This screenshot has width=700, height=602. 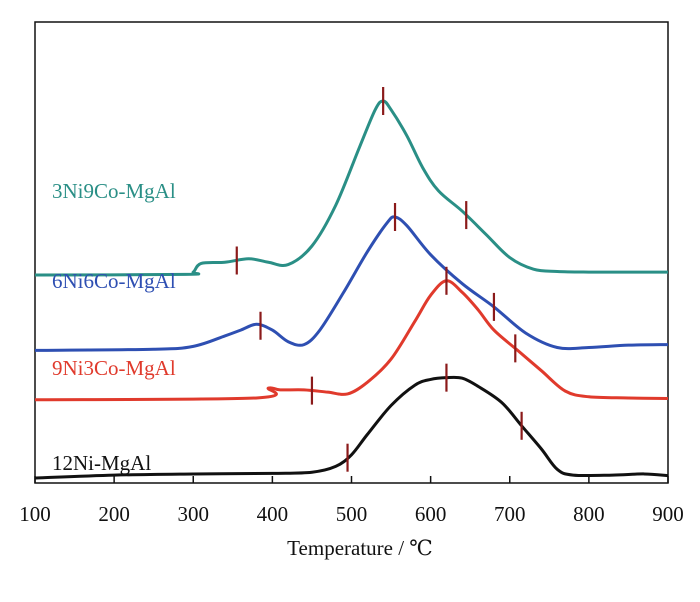 I want to click on x-axis-label: Temperature / ℃, so click(x=360, y=548).